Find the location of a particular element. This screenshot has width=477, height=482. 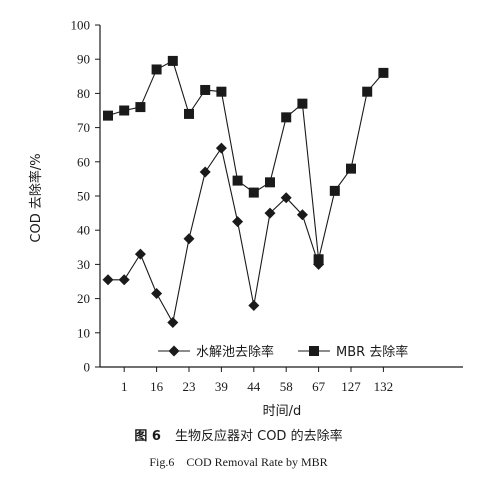

legend-item: MBR 去除率 is located at coordinates (353, 352).